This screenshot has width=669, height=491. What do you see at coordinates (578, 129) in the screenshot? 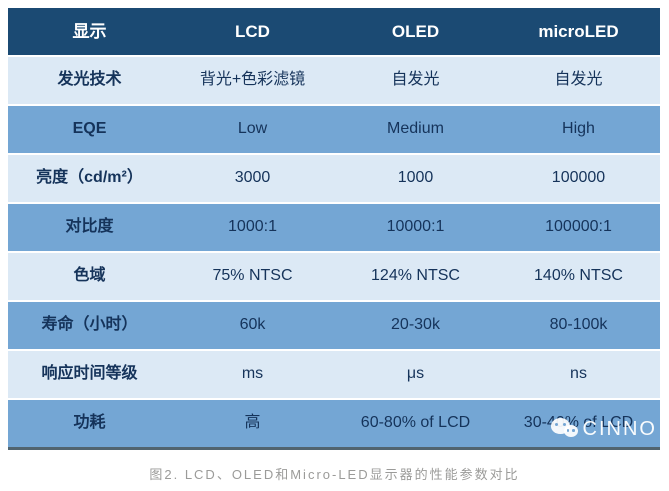
I see `cell: High` at bounding box center [578, 129].